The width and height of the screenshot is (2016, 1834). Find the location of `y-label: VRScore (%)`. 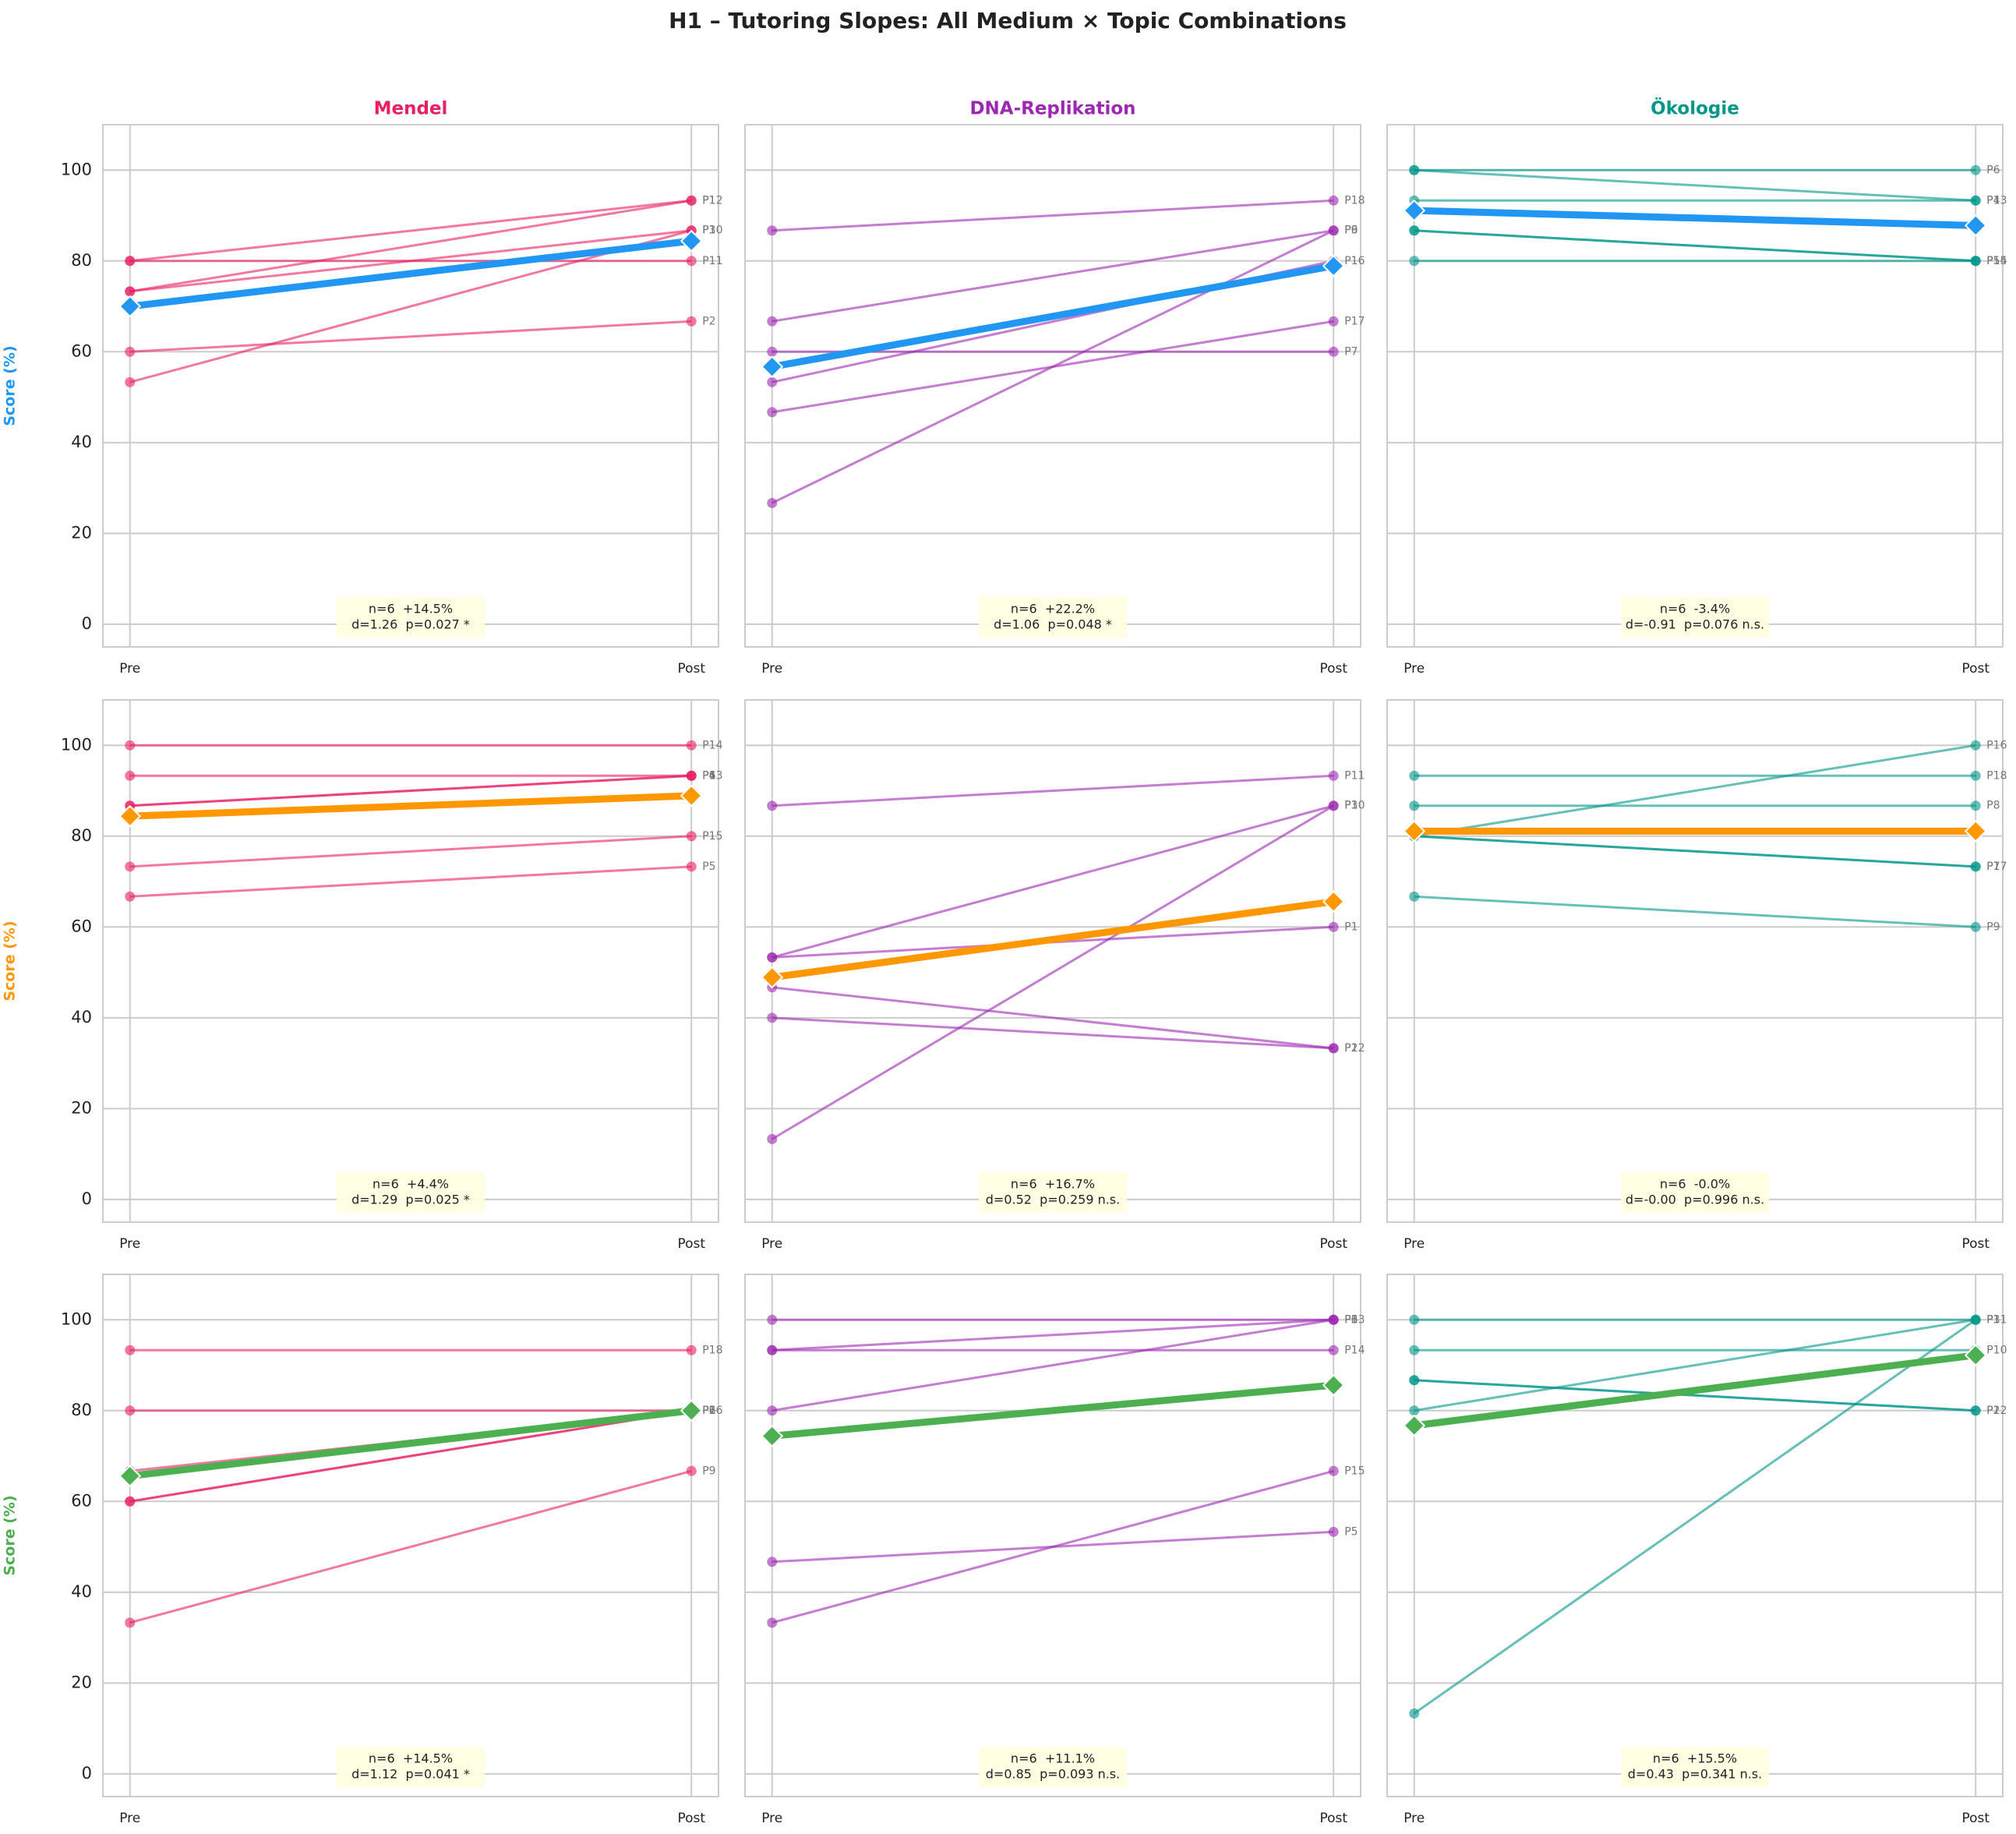

y-label: VRScore (%) is located at coordinates (9, 1535).